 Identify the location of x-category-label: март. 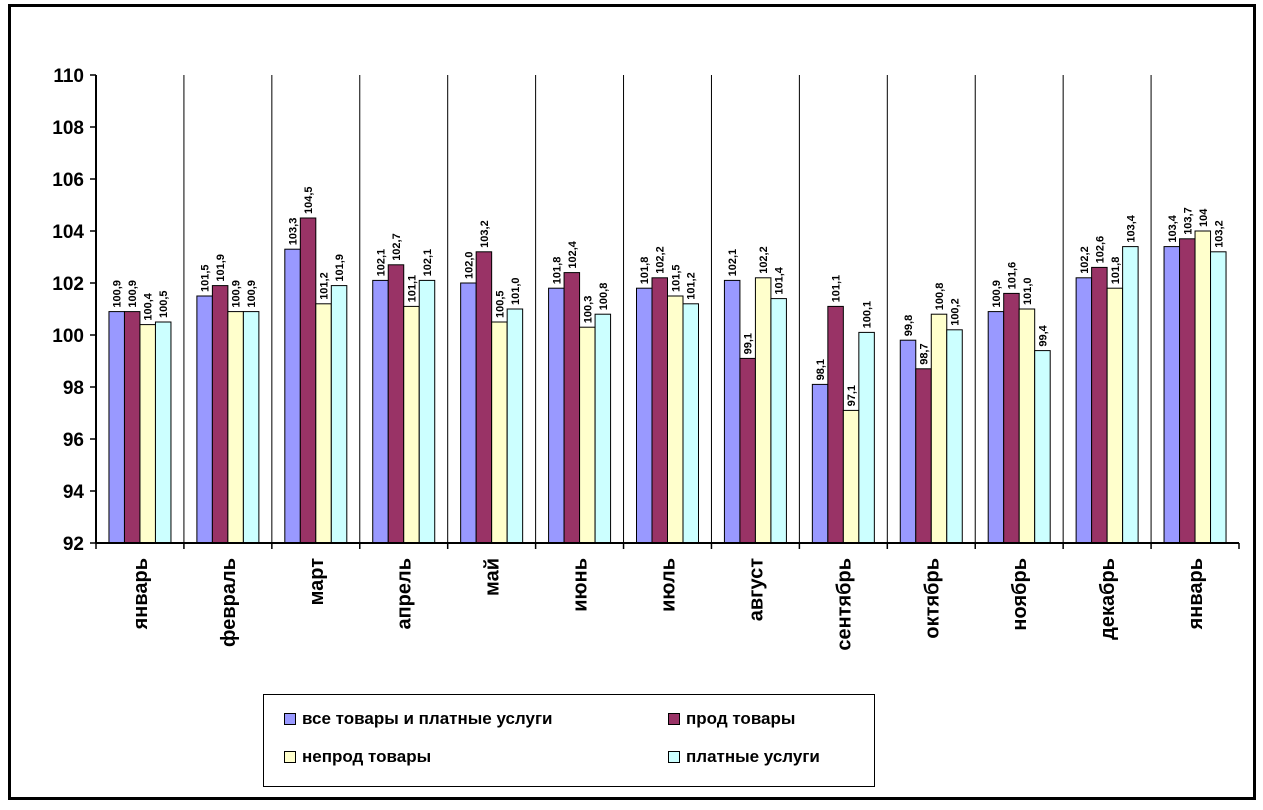
(317, 582).